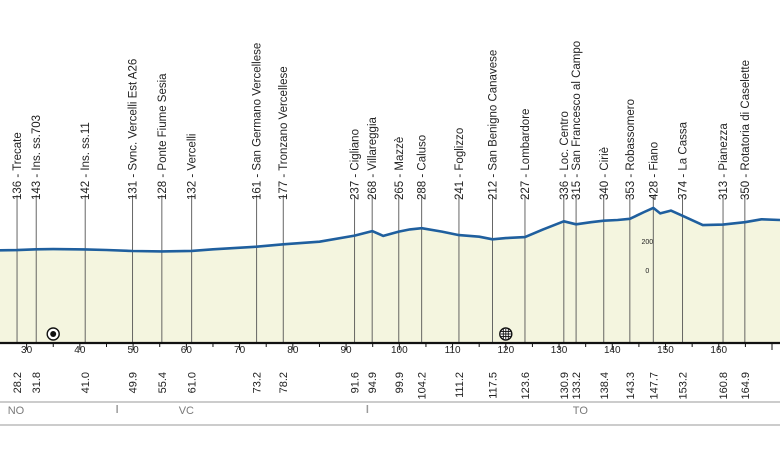 This screenshot has width=780, height=465. I want to click on waypoint-km-label: 78.2, so click(284, 382).